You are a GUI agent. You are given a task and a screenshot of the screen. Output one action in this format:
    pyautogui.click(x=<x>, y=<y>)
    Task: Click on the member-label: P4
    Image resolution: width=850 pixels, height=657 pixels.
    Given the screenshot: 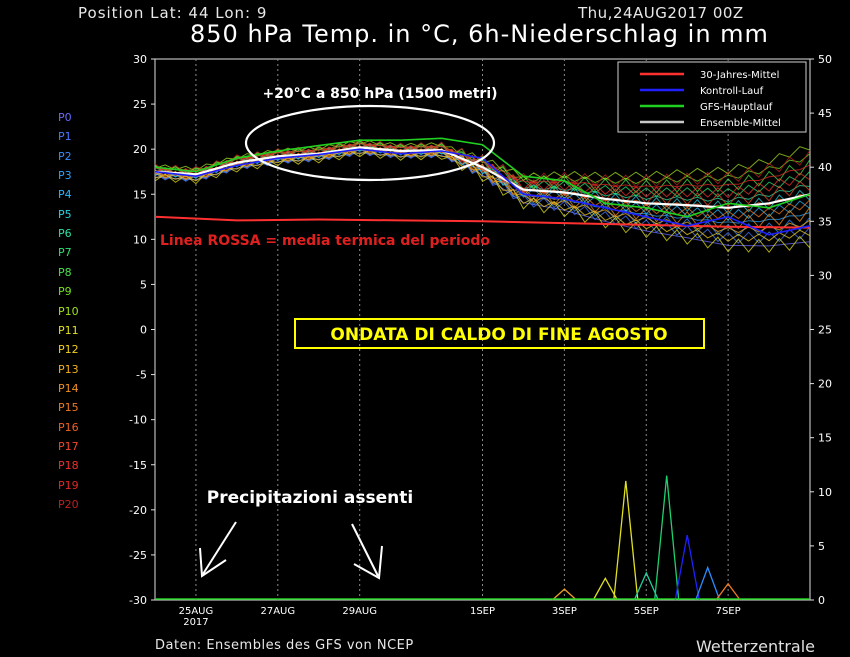 What is the action you would take?
    pyautogui.click(x=65, y=195)
    